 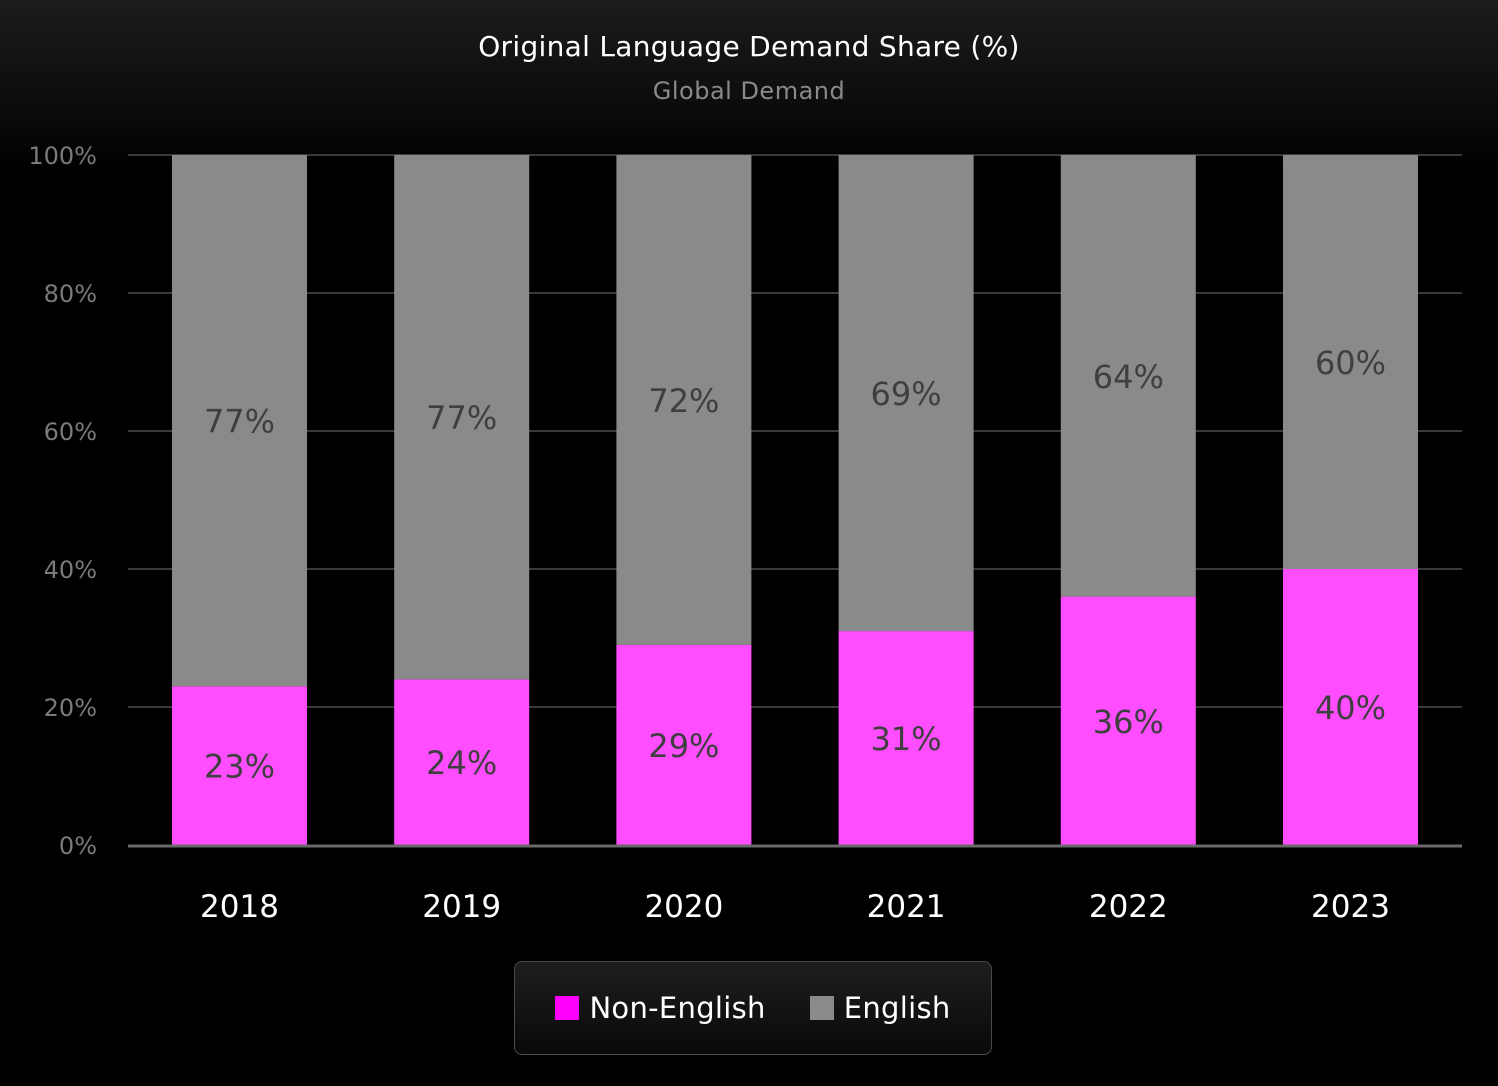 I want to click on english-swatch, so click(x=821, y=1008).